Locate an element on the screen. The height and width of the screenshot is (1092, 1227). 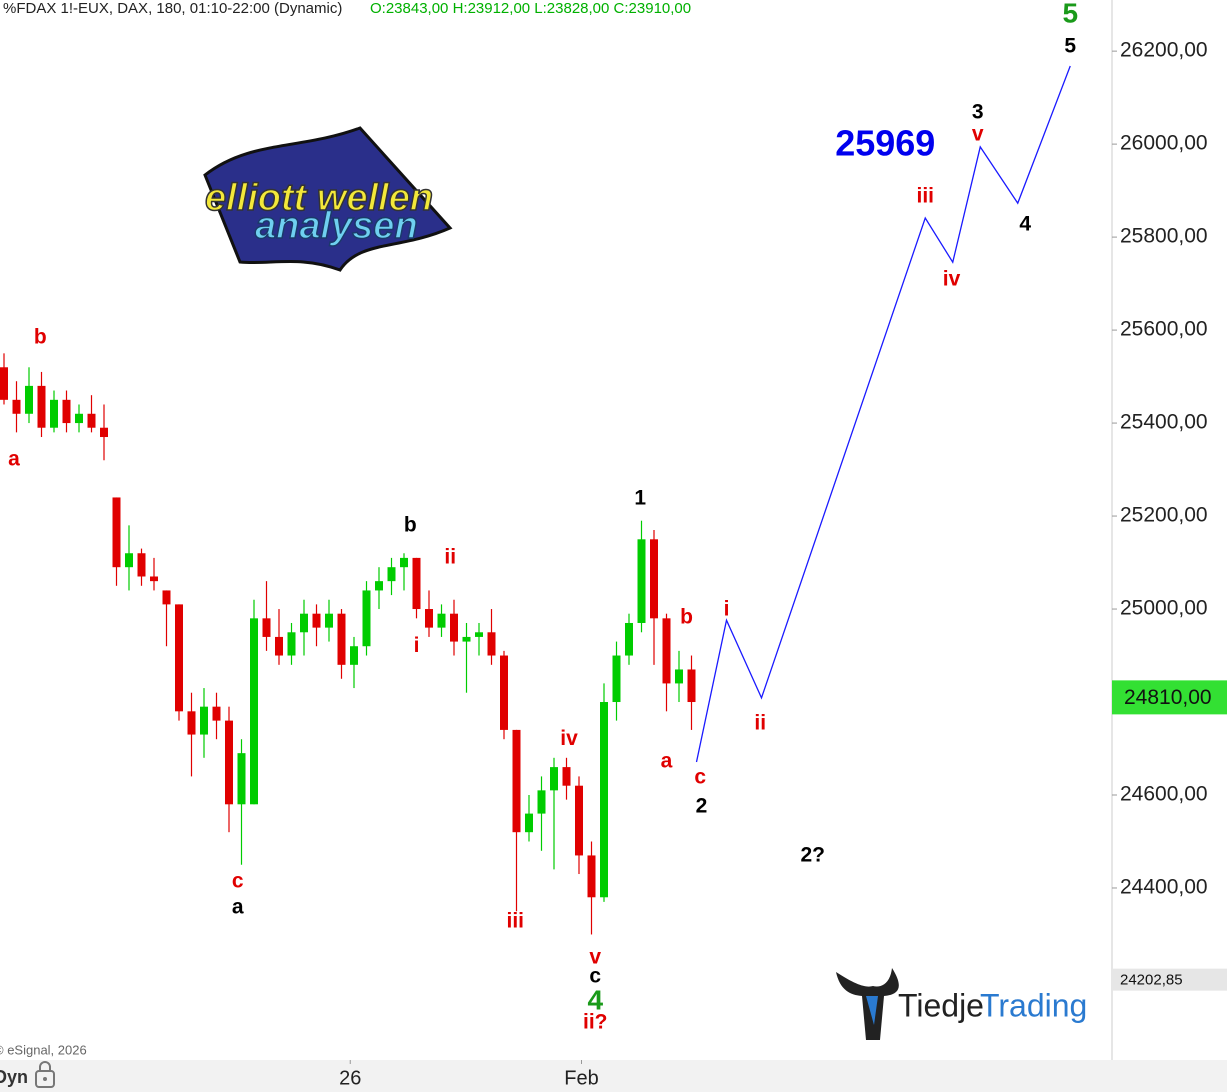
logo-text: Tiedje is located at coordinates (941, 1005).